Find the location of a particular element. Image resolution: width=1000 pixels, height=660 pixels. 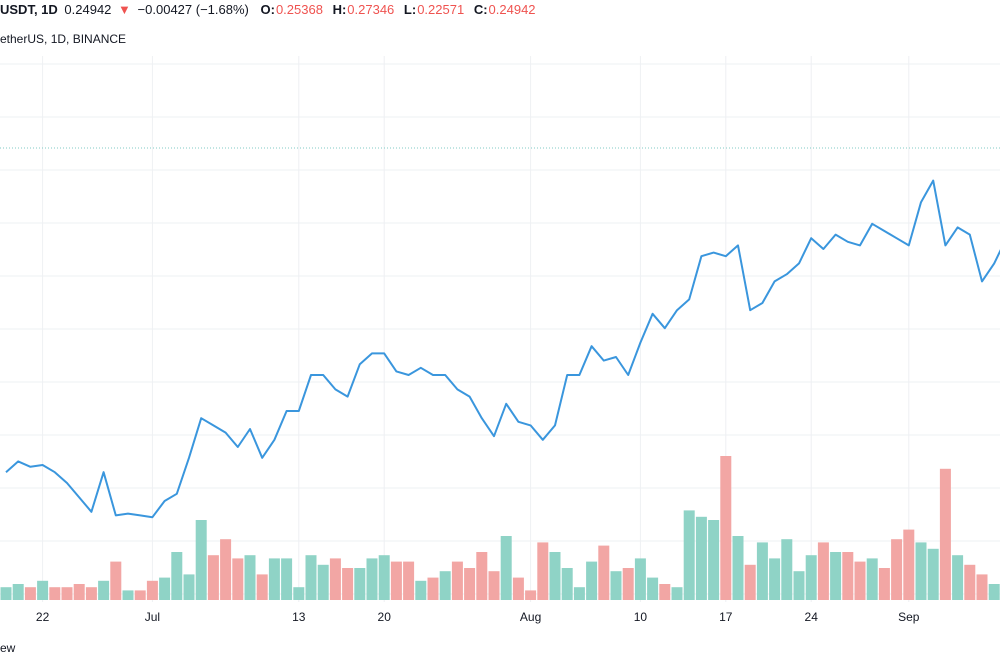

x-tick-label: Aug is located at coordinates (530, 617).